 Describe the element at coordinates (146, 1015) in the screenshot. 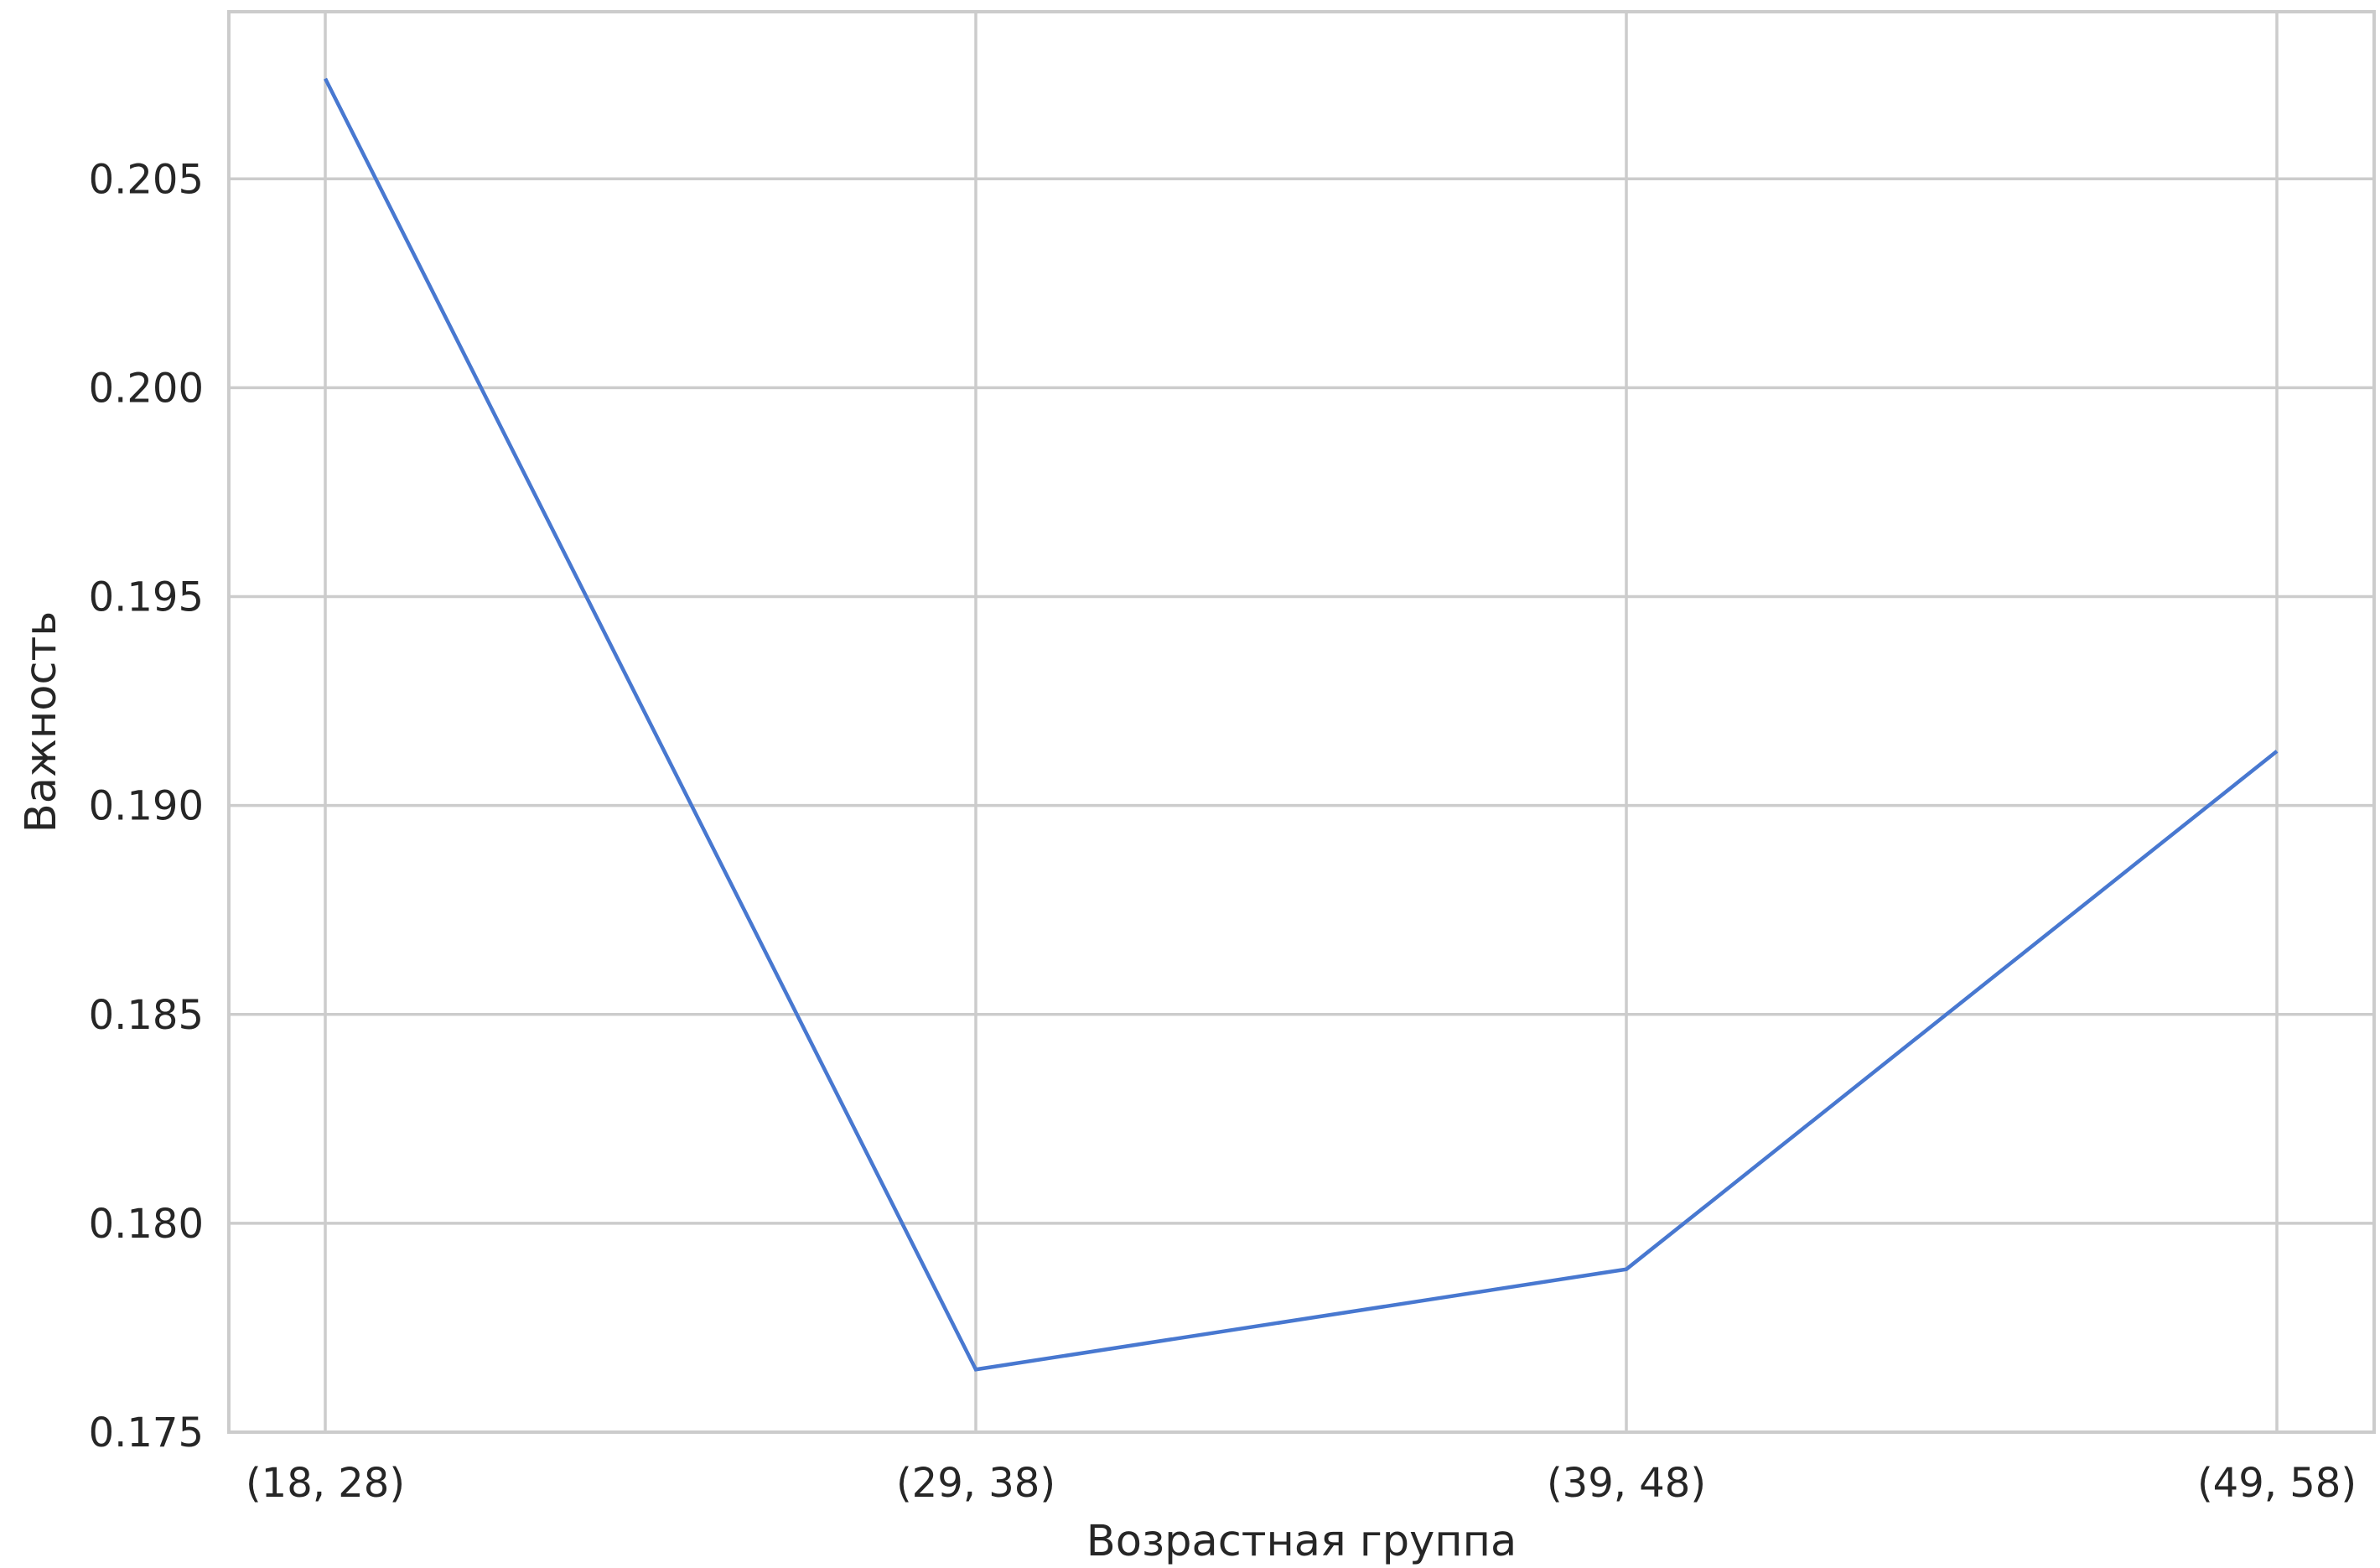

I see `y-tick-label: 0.185` at that location.